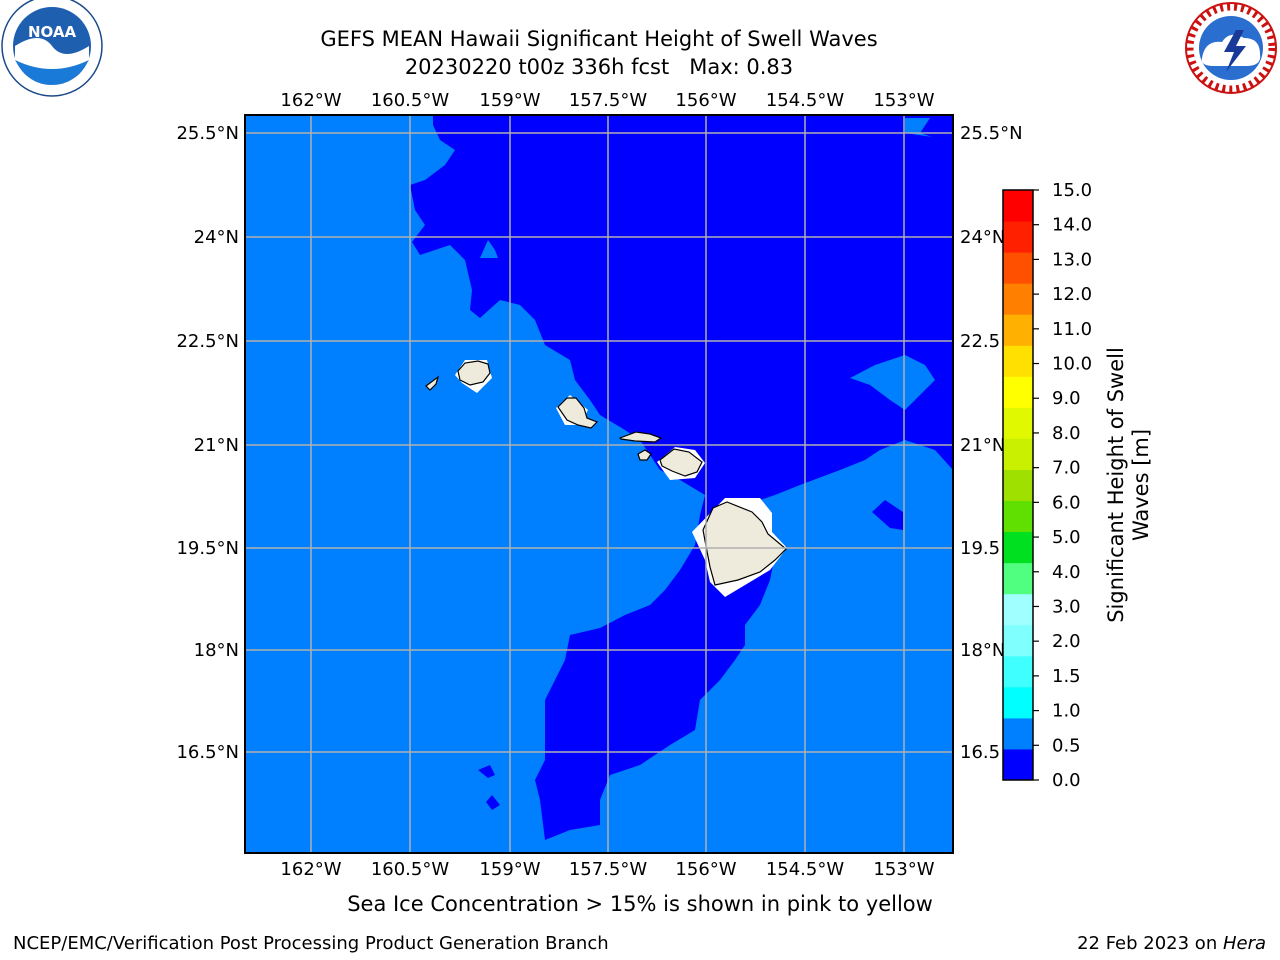 The height and width of the screenshot is (960, 1280). I want to click on lon-label-bottom: 160.5°W, so click(410, 869).